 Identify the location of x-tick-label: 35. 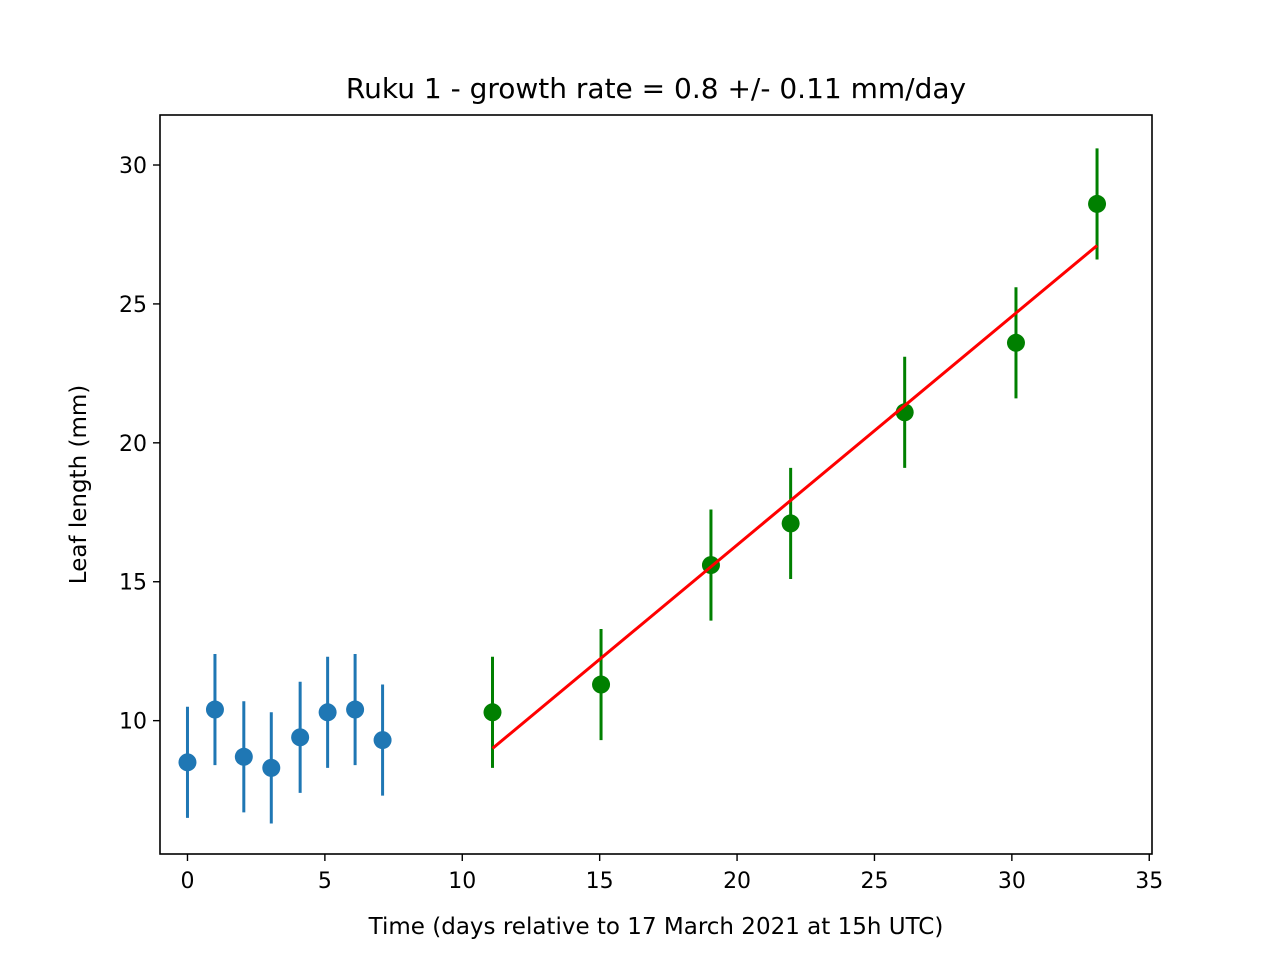
(1149, 881).